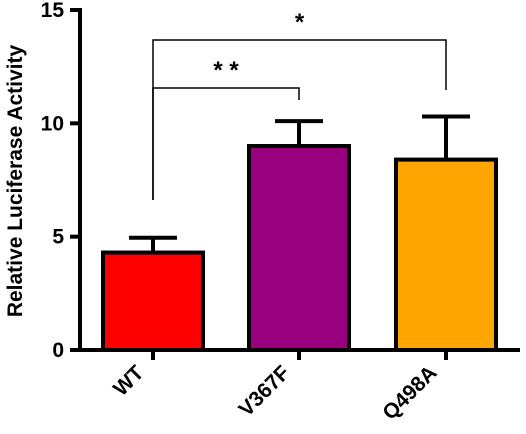 The width and height of the screenshot is (526, 434). I want to click on significance-label: *, so click(300, 22).